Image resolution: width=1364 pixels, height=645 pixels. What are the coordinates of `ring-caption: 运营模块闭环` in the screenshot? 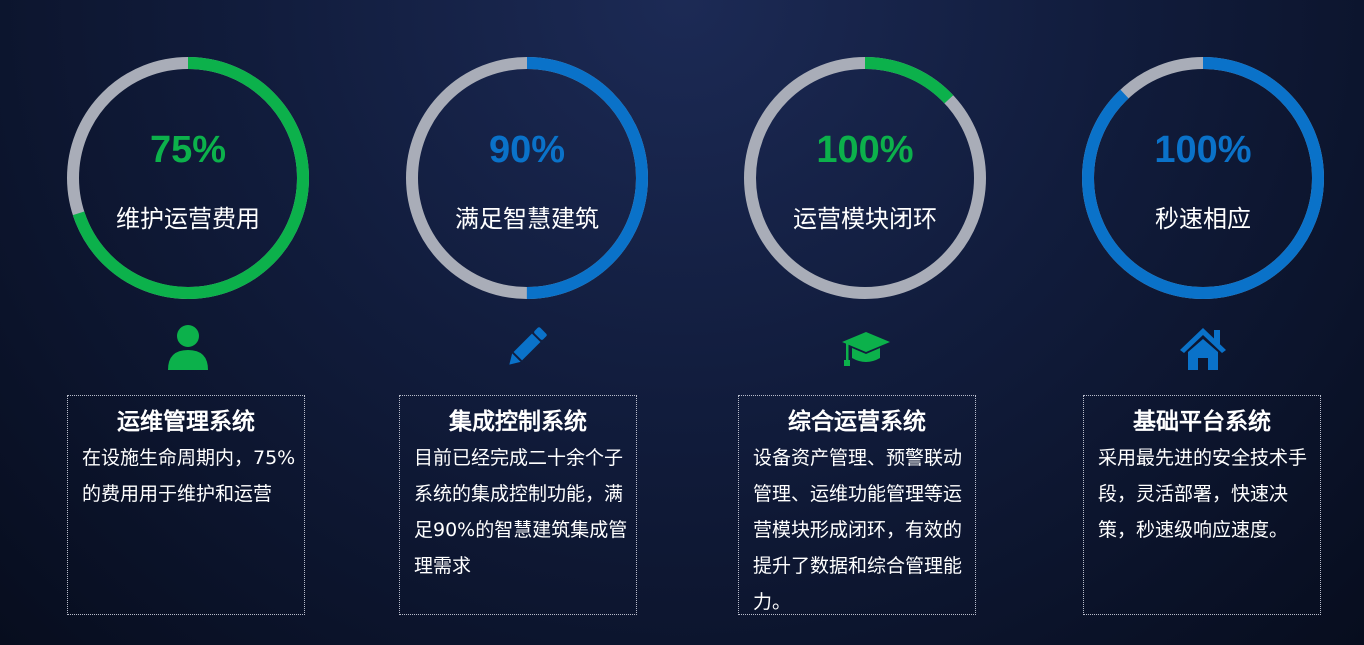 It's located at (865, 219).